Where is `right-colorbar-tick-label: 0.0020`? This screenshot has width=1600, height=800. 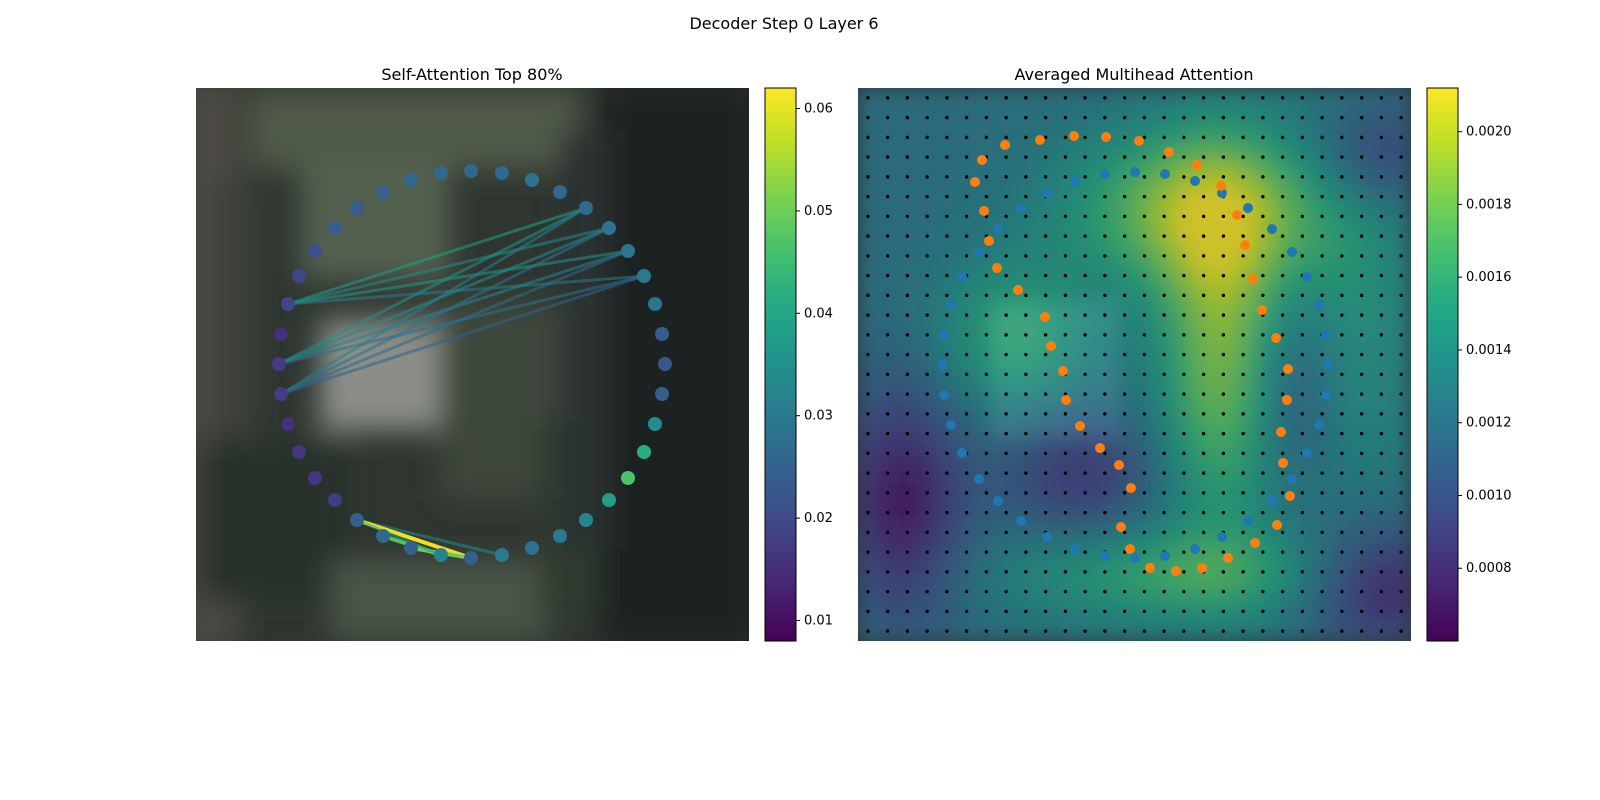
right-colorbar-tick-label: 0.0020 is located at coordinates (1489, 132).